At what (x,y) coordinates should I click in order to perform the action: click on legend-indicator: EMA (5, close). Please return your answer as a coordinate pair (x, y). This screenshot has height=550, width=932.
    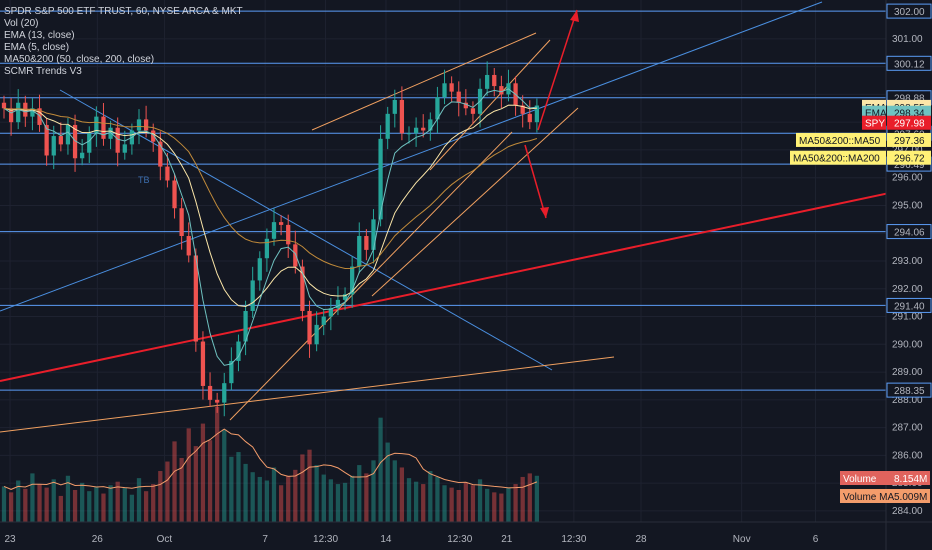
    Looking at the image, I should click on (37, 47).